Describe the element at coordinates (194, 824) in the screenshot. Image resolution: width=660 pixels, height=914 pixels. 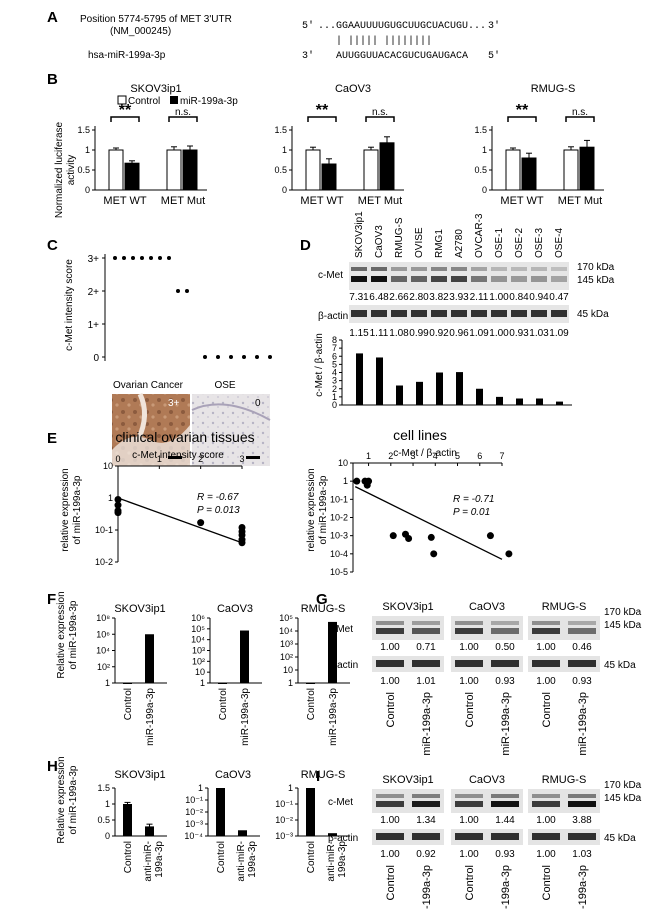
I see `y-tick-label: 10⁻³` at that location.